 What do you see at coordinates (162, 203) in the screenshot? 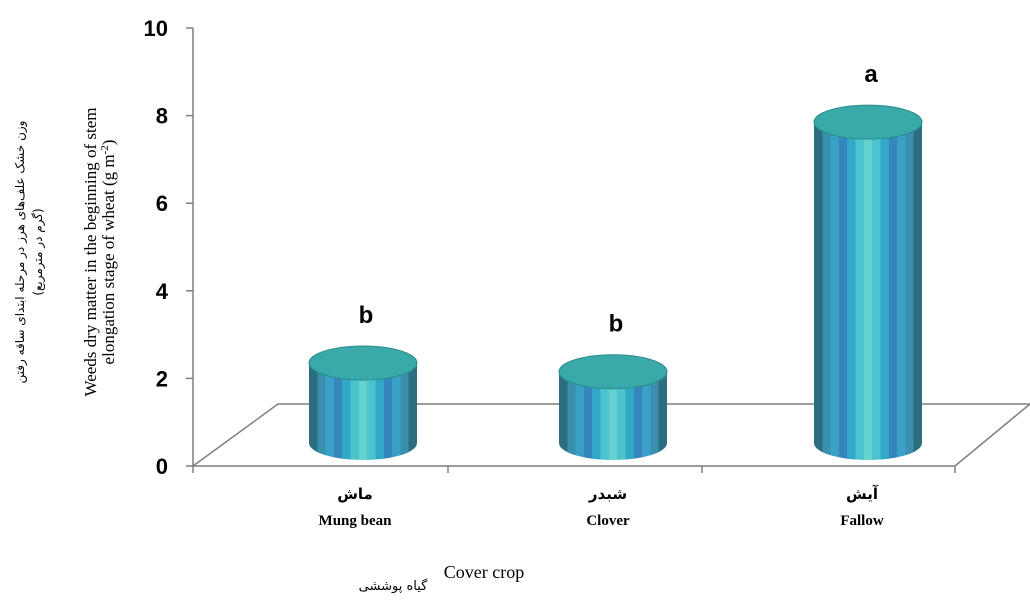
I see `y-tick-label: 6` at bounding box center [162, 203].